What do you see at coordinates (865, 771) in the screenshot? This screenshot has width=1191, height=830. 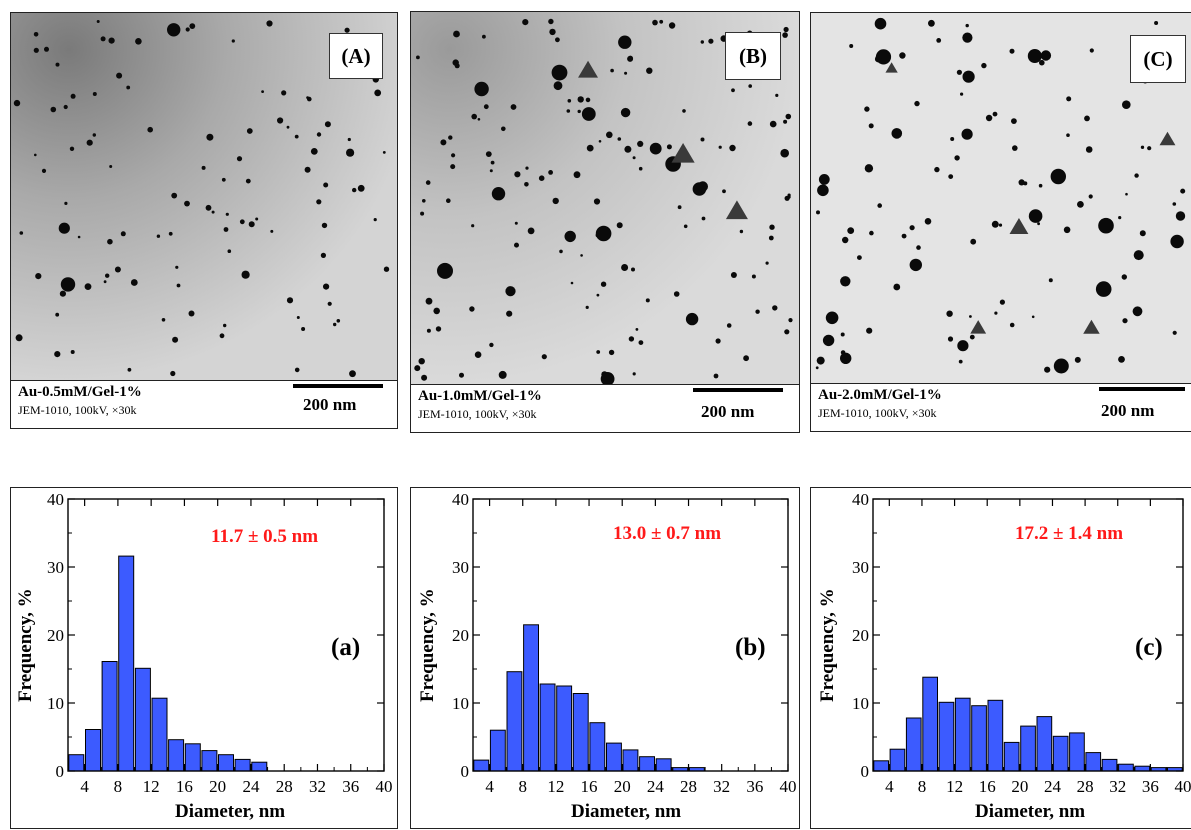 I see `y-tick-label: 0` at bounding box center [865, 771].